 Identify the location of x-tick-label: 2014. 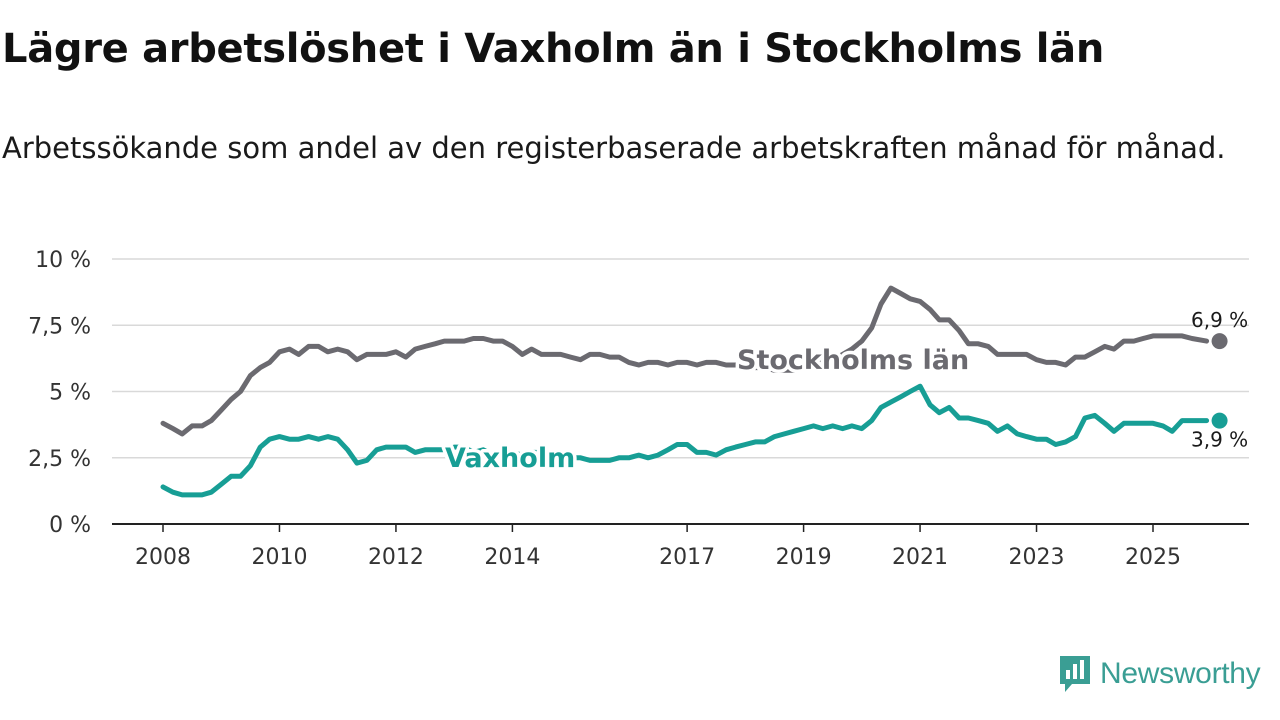
(512, 557).